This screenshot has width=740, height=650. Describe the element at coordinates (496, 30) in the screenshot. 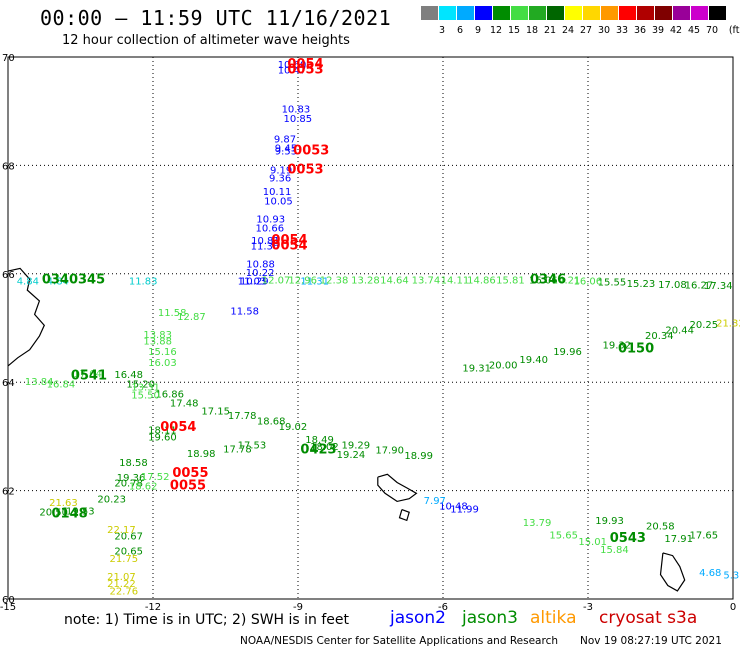

I see `legend-label: 12` at that location.